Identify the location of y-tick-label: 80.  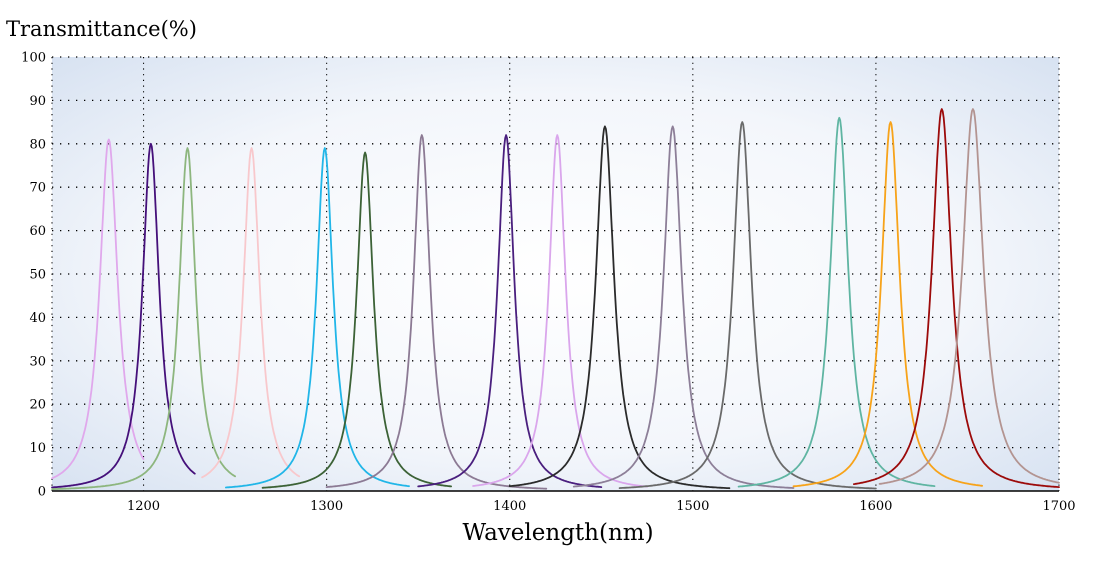
(37, 144).